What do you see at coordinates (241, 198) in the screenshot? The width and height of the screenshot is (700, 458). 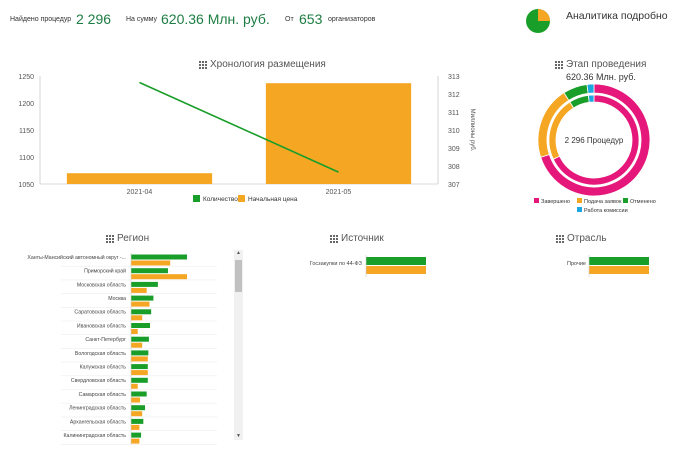 I see `legend-swatch-price` at bounding box center [241, 198].